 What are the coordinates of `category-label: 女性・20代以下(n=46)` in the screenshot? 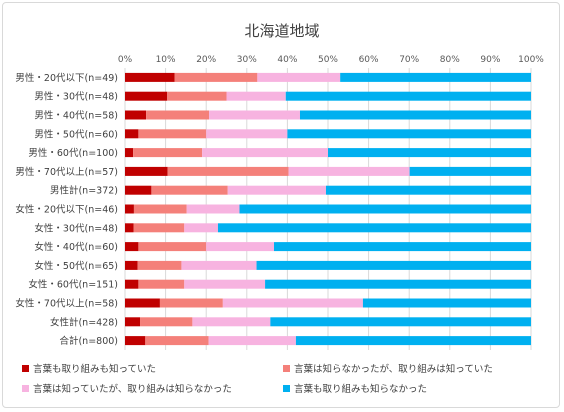 It's located at (66, 210).